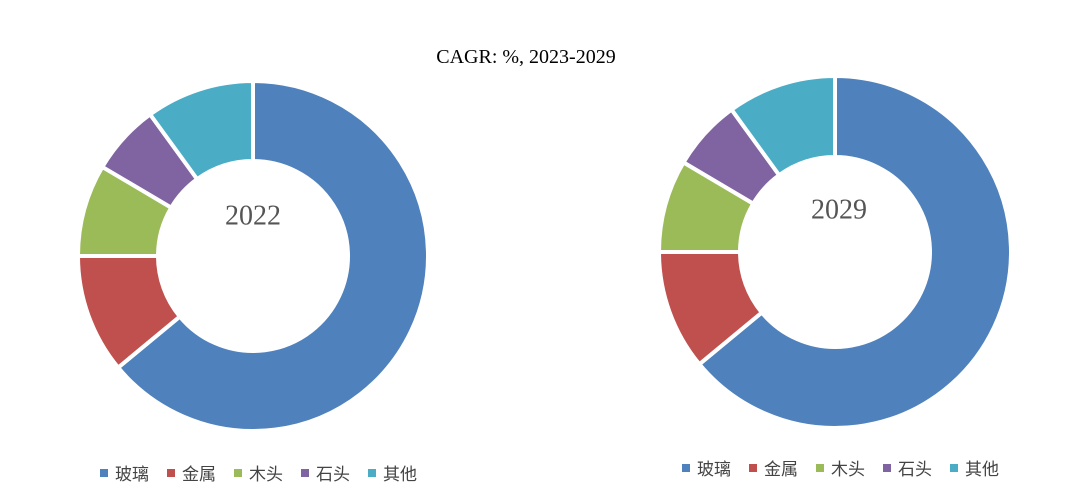  I want to click on legend-2022: 玻璃 金属 木头 石头 其他, so click(258, 472).